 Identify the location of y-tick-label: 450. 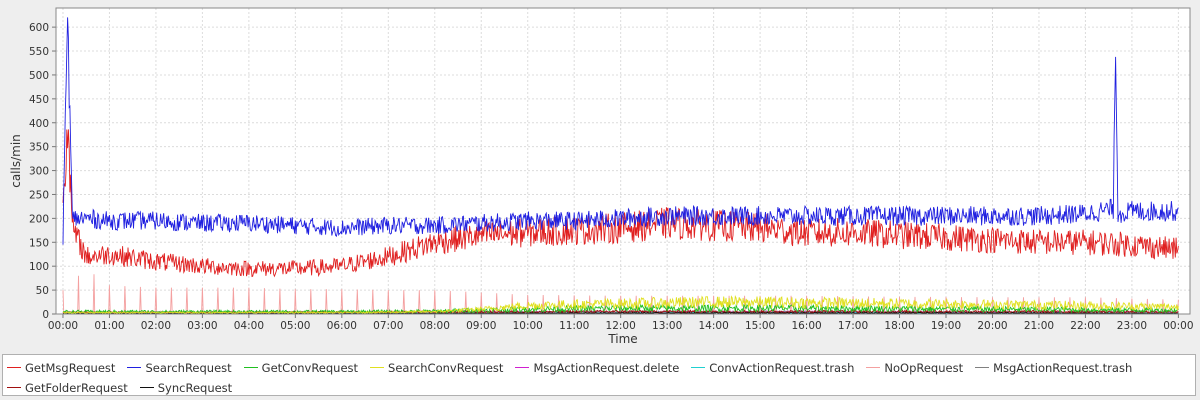
(39, 100).